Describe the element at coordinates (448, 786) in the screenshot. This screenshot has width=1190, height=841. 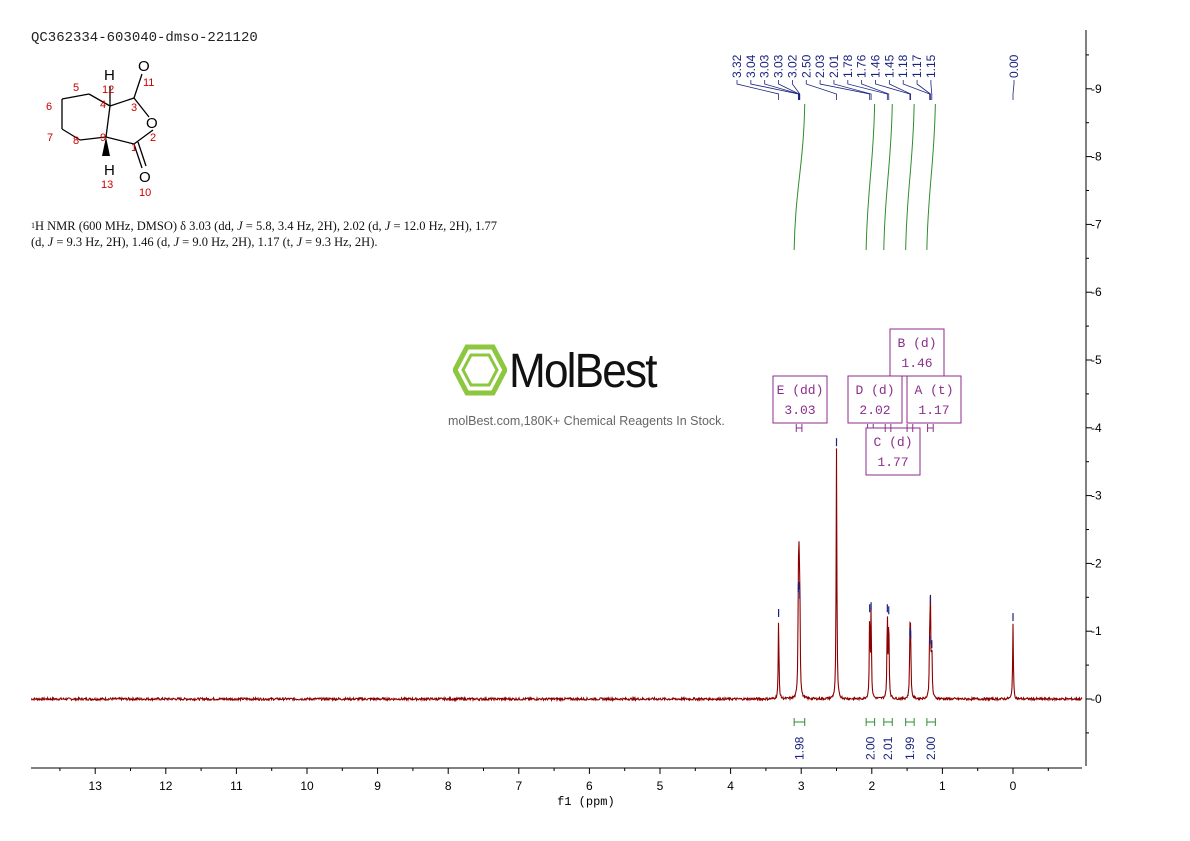
I see `x-tick-label: 8` at that location.